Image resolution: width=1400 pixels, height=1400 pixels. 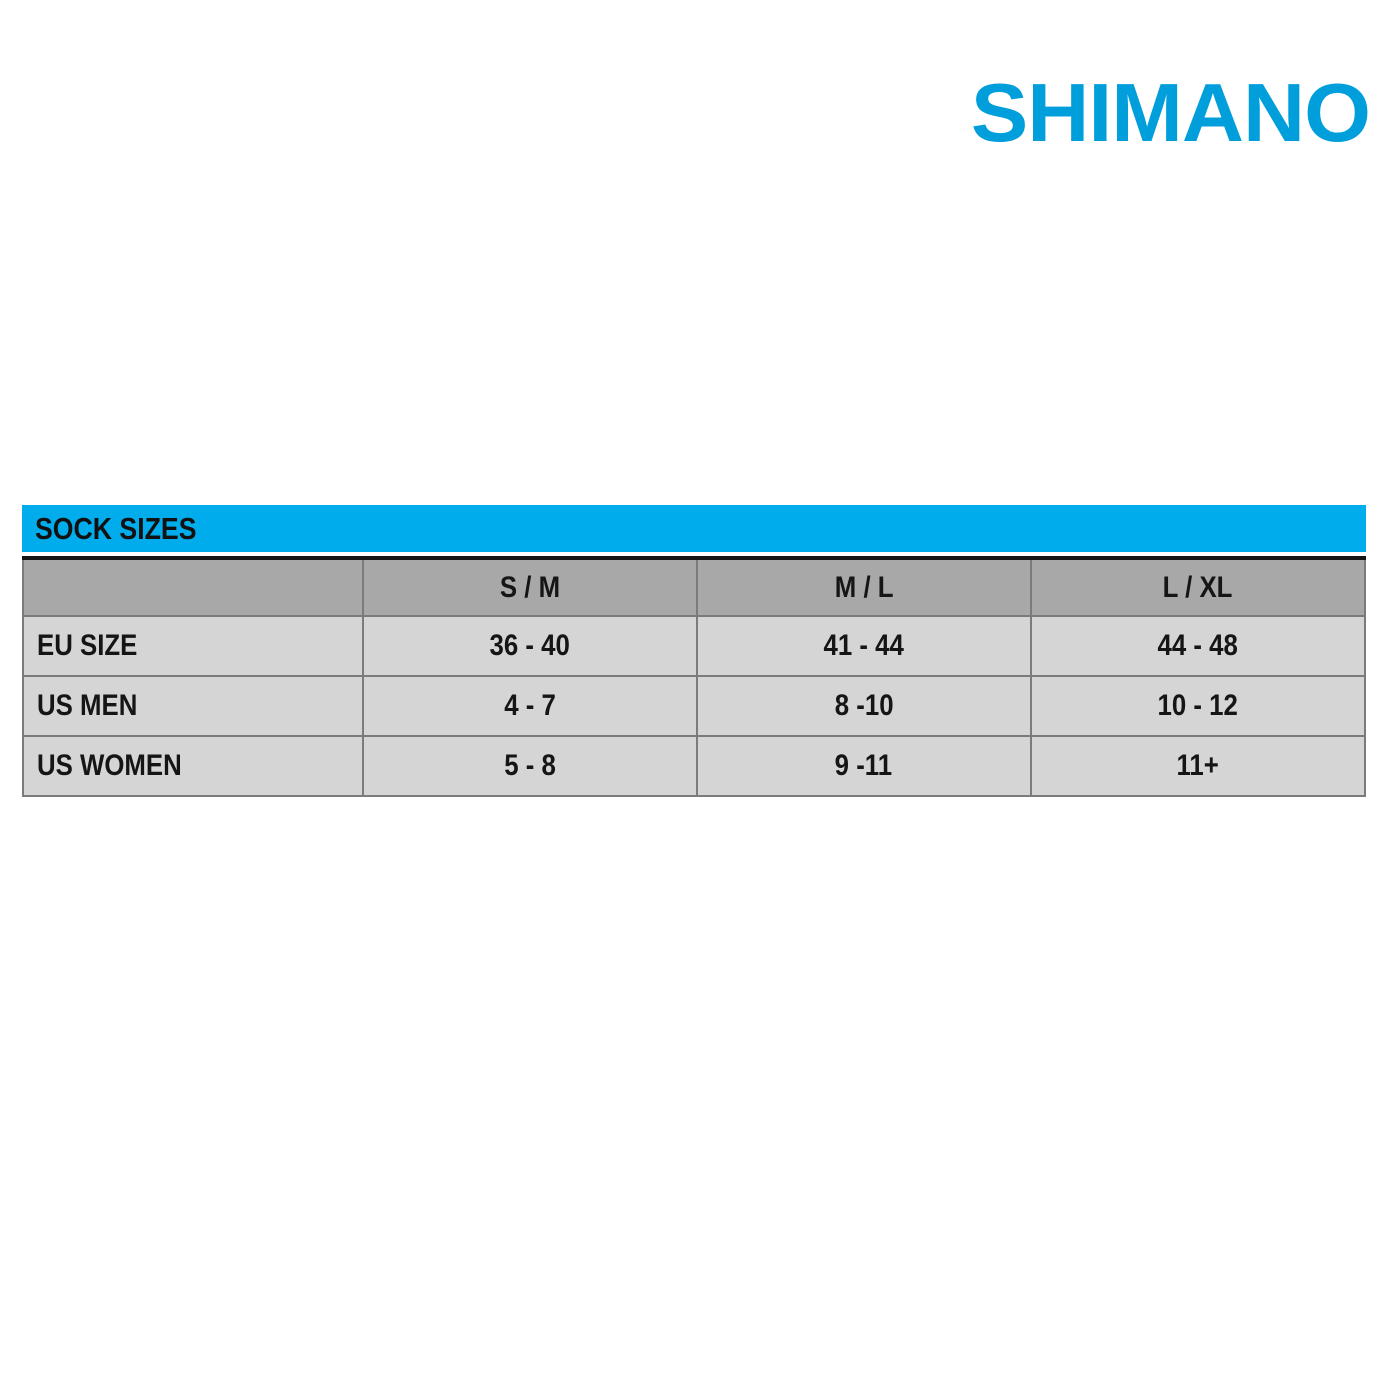 What do you see at coordinates (1198, 646) in the screenshot?
I see `cell-eu-lxl: 44 - 48` at bounding box center [1198, 646].